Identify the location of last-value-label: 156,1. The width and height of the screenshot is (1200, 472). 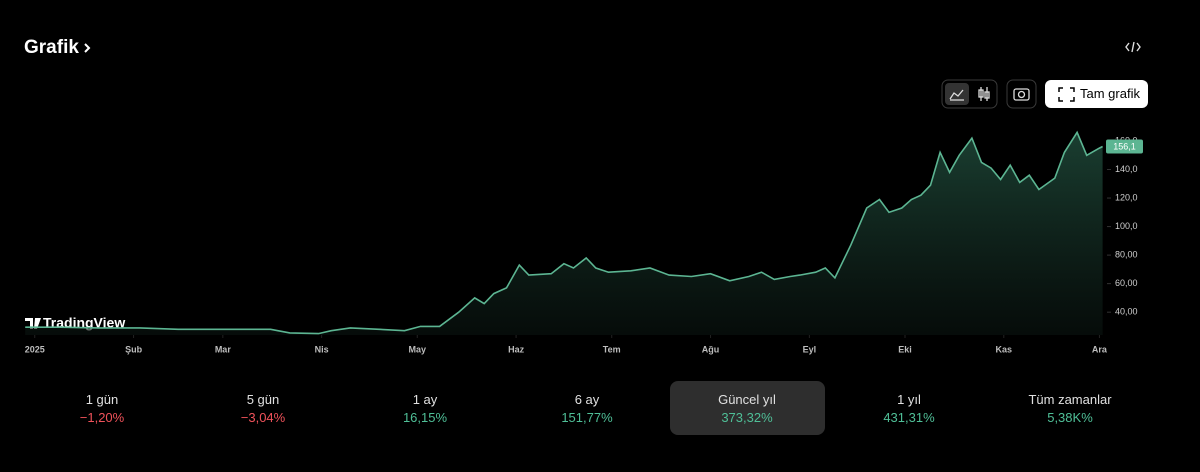
(1124, 146).